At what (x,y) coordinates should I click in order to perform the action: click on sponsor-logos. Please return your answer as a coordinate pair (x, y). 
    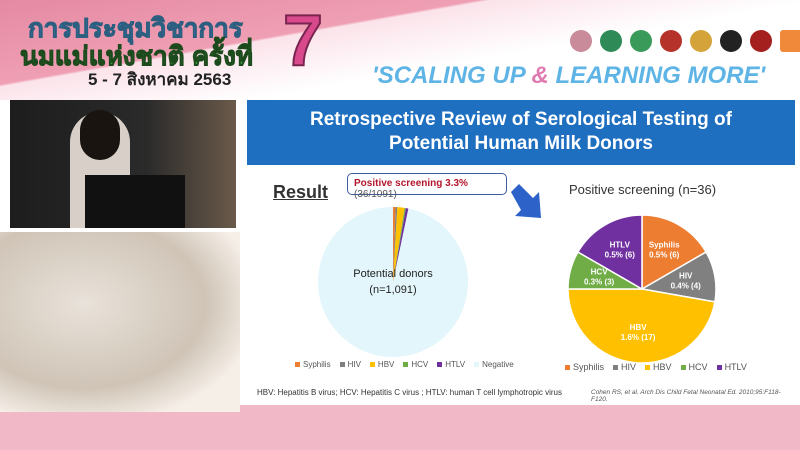
    Looking at the image, I should click on (685, 41).